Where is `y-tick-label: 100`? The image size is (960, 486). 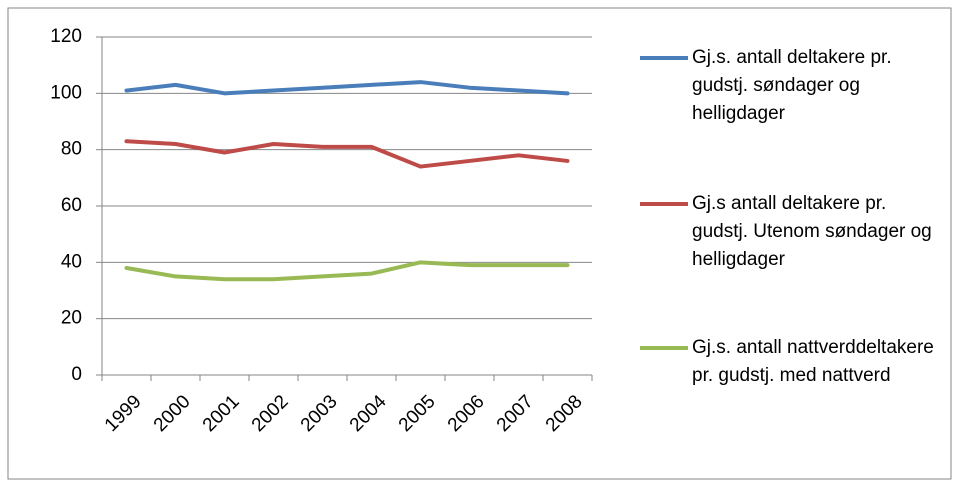 y-tick-label: 100 is located at coordinates (66, 92).